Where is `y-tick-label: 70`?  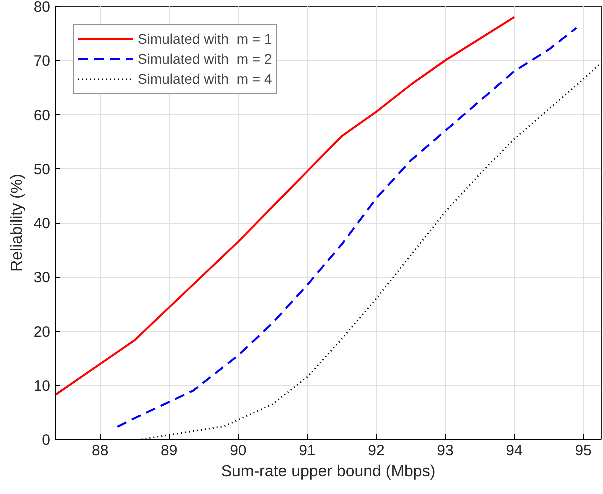
y-tick-label: 70 is located at coordinates (42, 61).